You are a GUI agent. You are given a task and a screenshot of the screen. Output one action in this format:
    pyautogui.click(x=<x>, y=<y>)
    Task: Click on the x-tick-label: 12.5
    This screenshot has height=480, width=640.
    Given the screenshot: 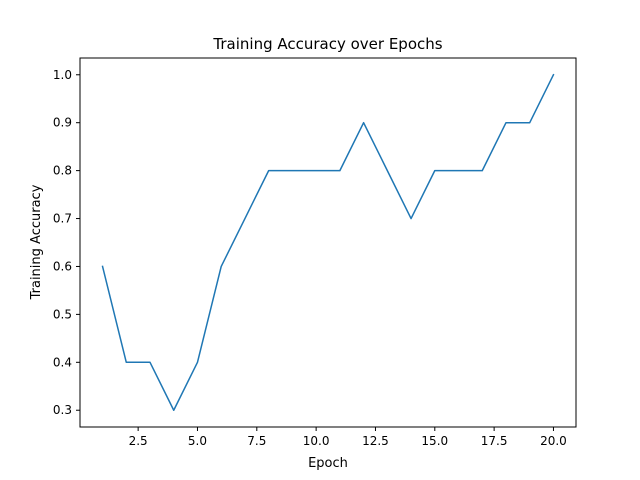 What is the action you would take?
    pyautogui.click(x=375, y=441)
    